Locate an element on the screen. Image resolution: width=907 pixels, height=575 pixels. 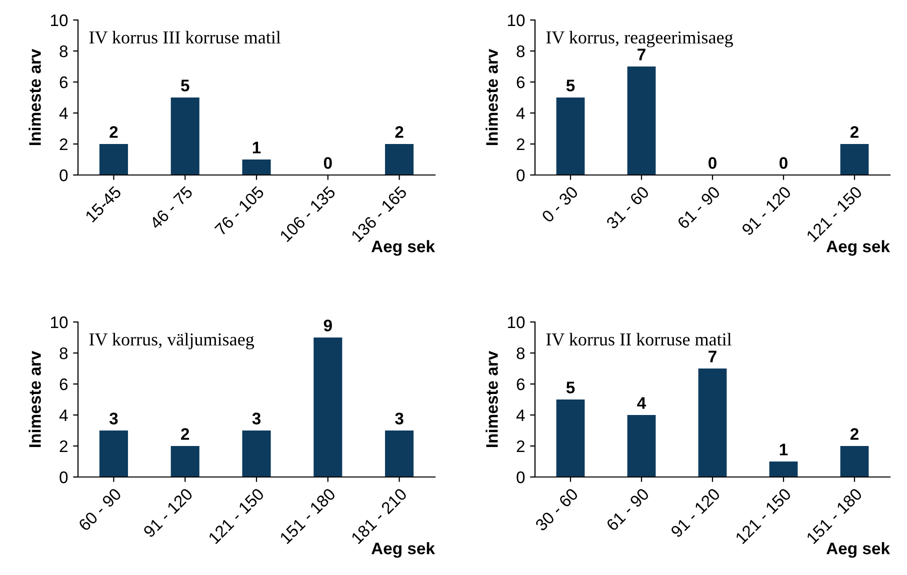
text: IV korrus, reageerimisaeg is located at coordinates (639, 39).